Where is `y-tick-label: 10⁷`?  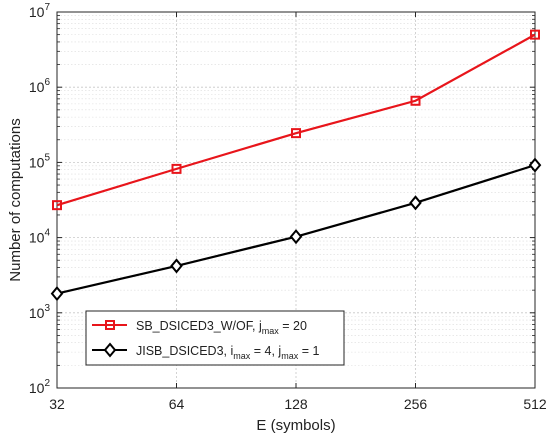
y-tick-label: 10⁷ is located at coordinates (40, 11).